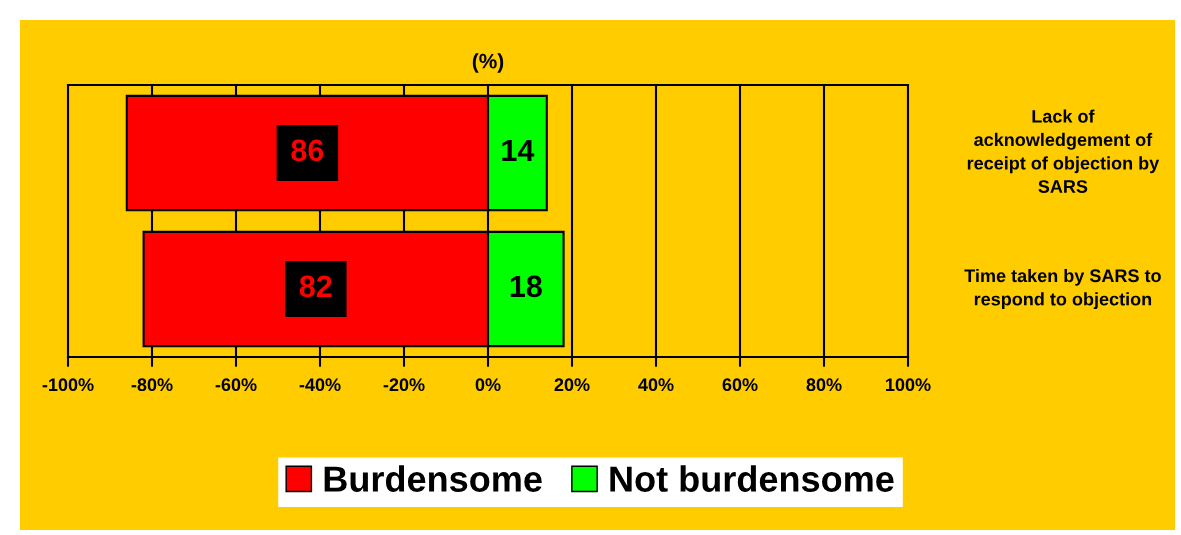 The height and width of the screenshot is (535, 1181). I want to click on x-tick-label: 60%, so click(740, 385).